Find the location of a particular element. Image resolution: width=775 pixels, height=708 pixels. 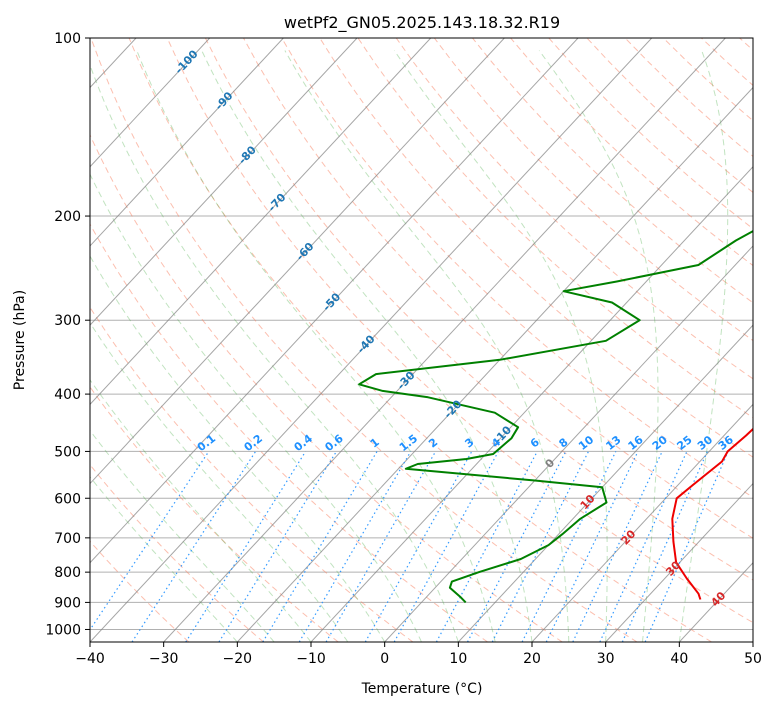

y-tick-label: 700 is located at coordinates (67, 539).